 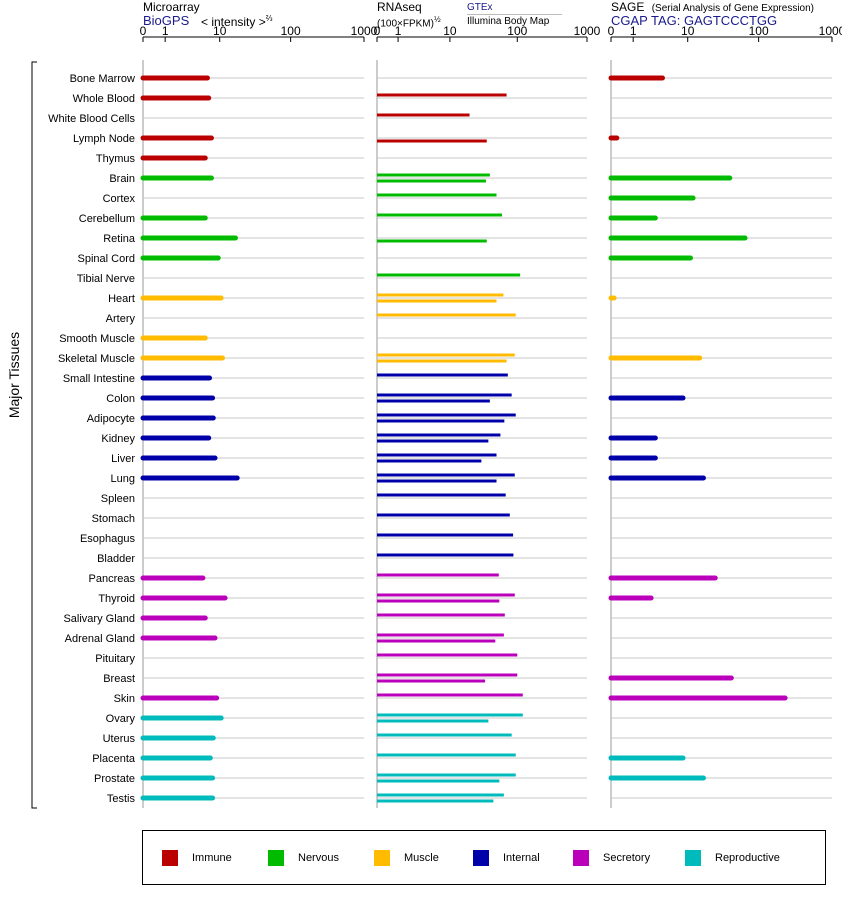 I want to click on rnaseq-tick-label-100: 100, so click(x=517, y=31).